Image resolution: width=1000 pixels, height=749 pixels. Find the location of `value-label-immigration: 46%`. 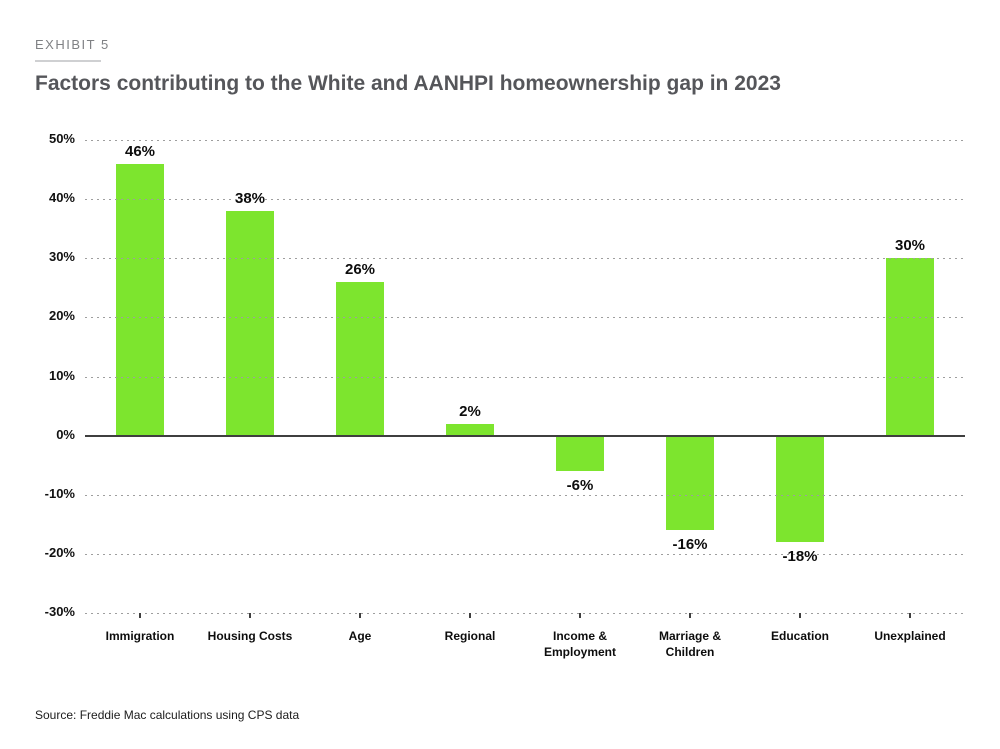

value-label-immigration: 46% is located at coordinates (140, 151).